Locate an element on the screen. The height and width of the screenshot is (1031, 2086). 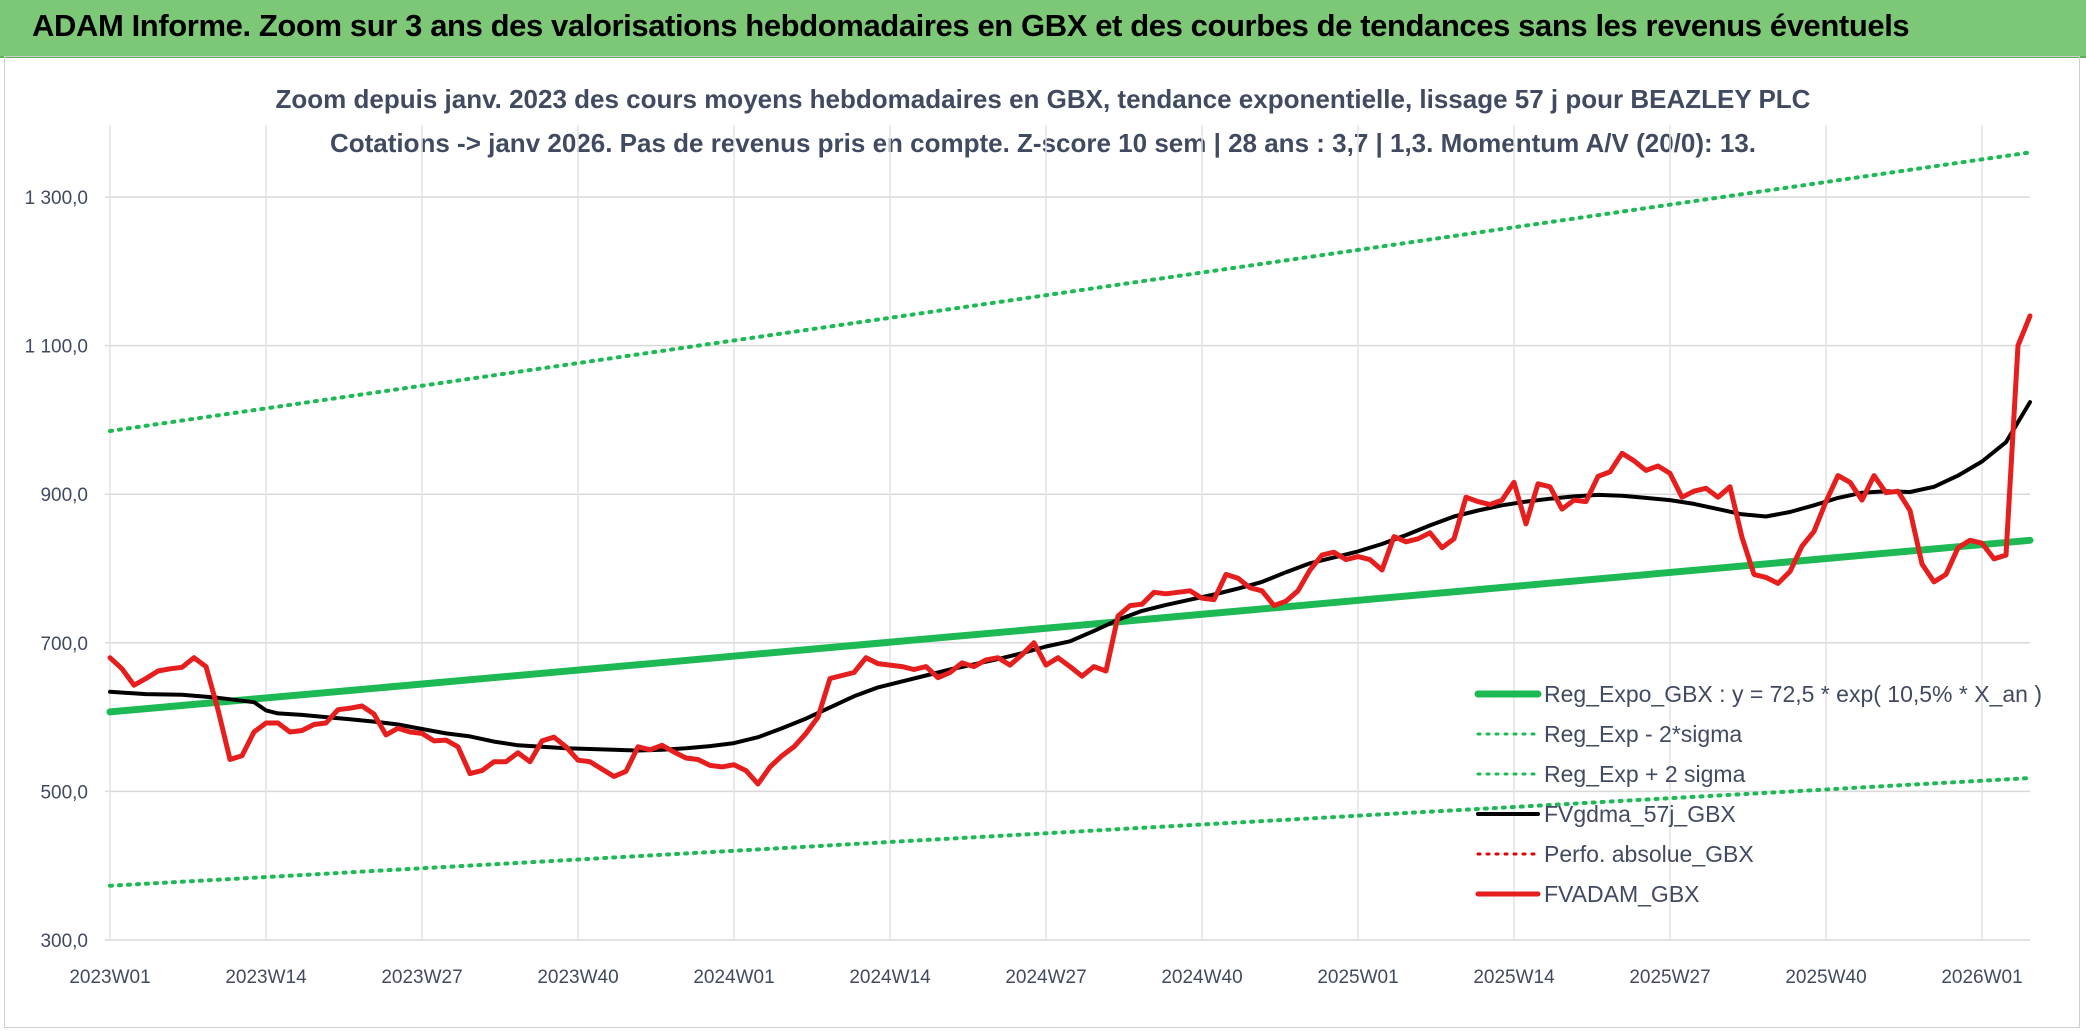
x-tick-label: 2025W27 is located at coordinates (1669, 977).